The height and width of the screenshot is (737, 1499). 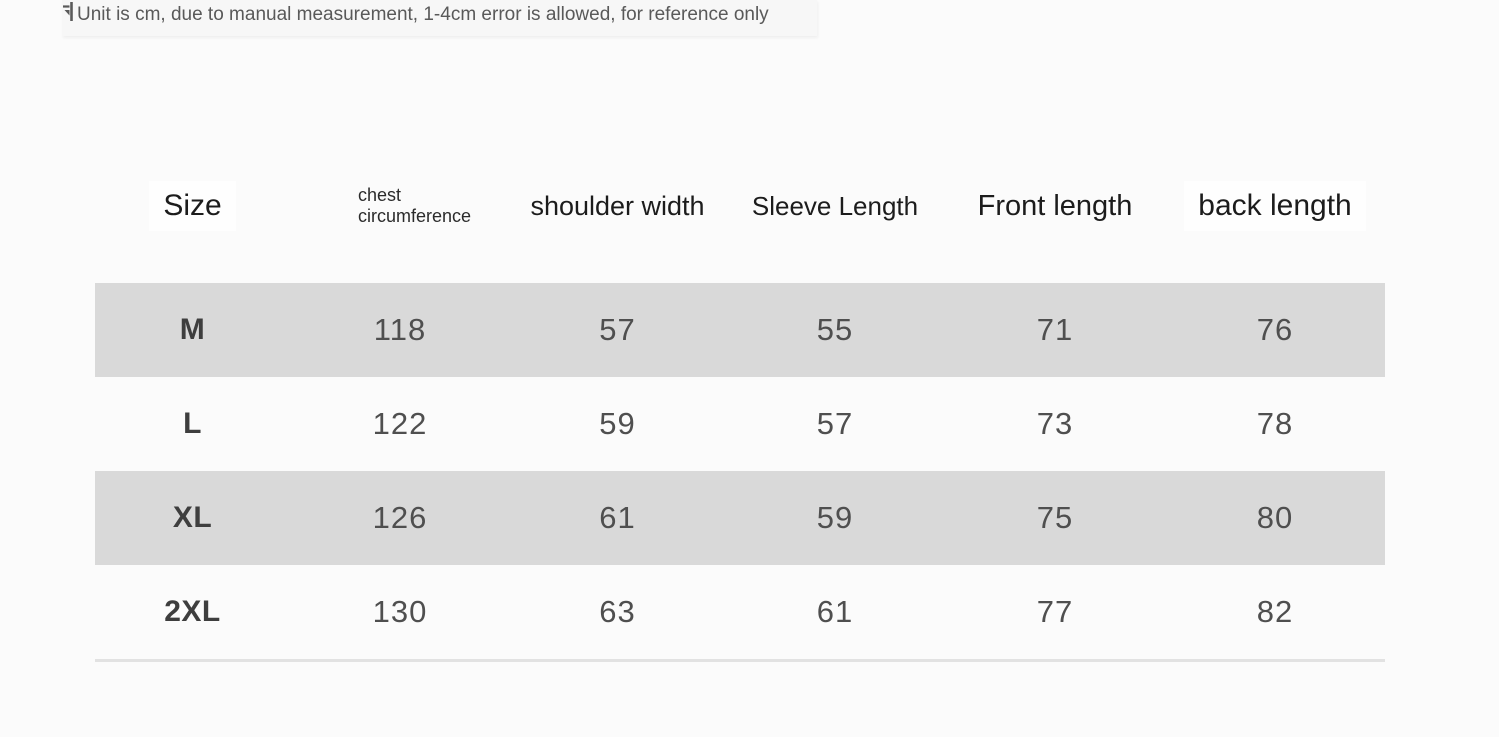 What do you see at coordinates (1275, 329) in the screenshot?
I see `cell-back-length: 76` at bounding box center [1275, 329].